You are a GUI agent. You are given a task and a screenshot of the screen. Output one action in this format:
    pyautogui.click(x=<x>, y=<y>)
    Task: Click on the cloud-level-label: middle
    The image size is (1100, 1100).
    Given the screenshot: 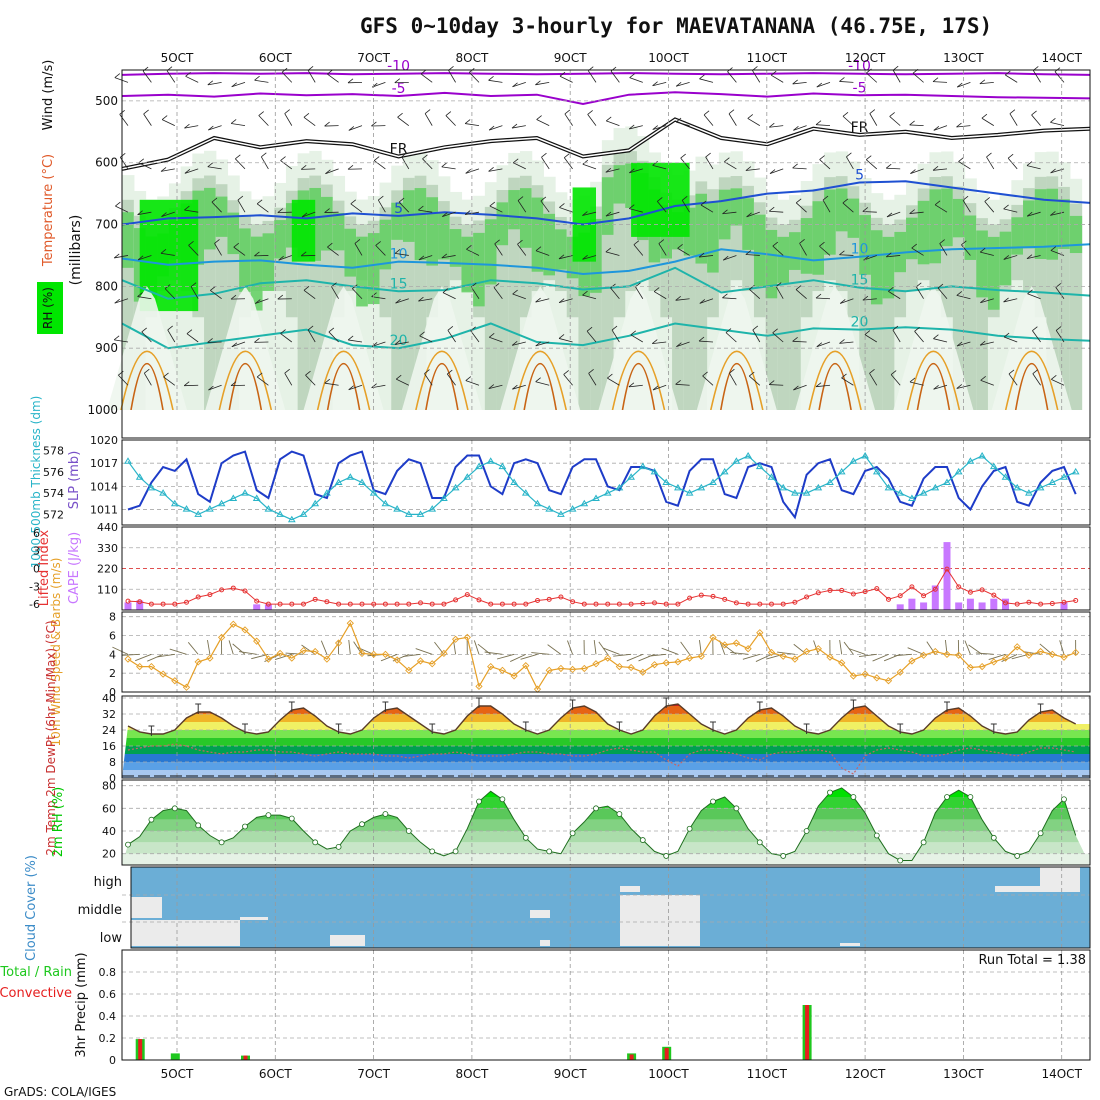 What is the action you would take?
    pyautogui.click(x=100, y=910)
    